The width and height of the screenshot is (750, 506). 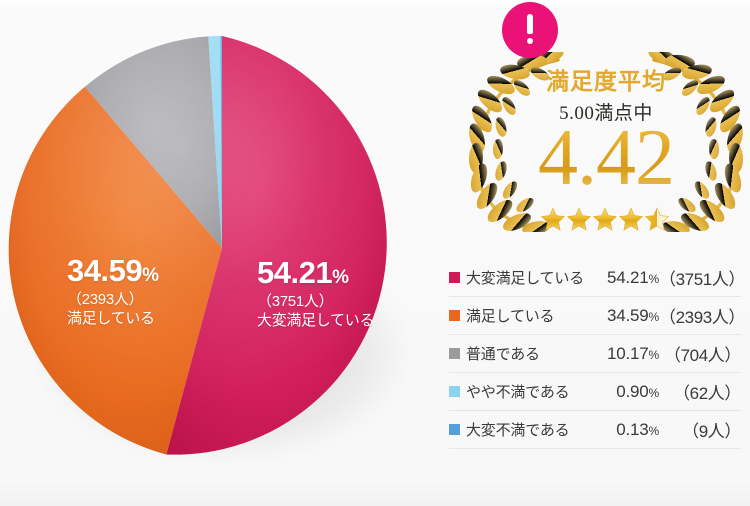 What do you see at coordinates (702, 317) in the screenshot?
I see `legend-count: （2393人）` at bounding box center [702, 317].